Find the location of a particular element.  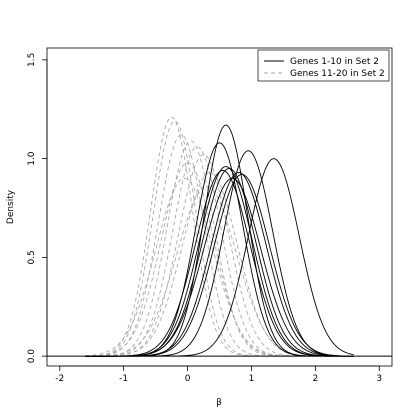

legend-box is located at coordinates (323, 65).